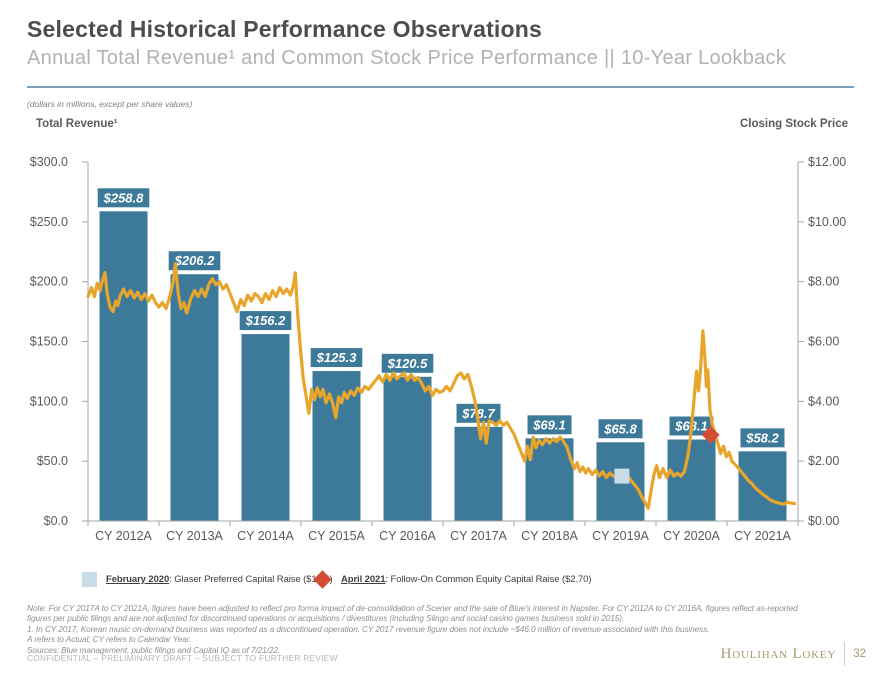 This screenshot has width=880, height=680. What do you see at coordinates (265, 427) in the screenshot?
I see `revenue-bar-cy-2014a` at bounding box center [265, 427].